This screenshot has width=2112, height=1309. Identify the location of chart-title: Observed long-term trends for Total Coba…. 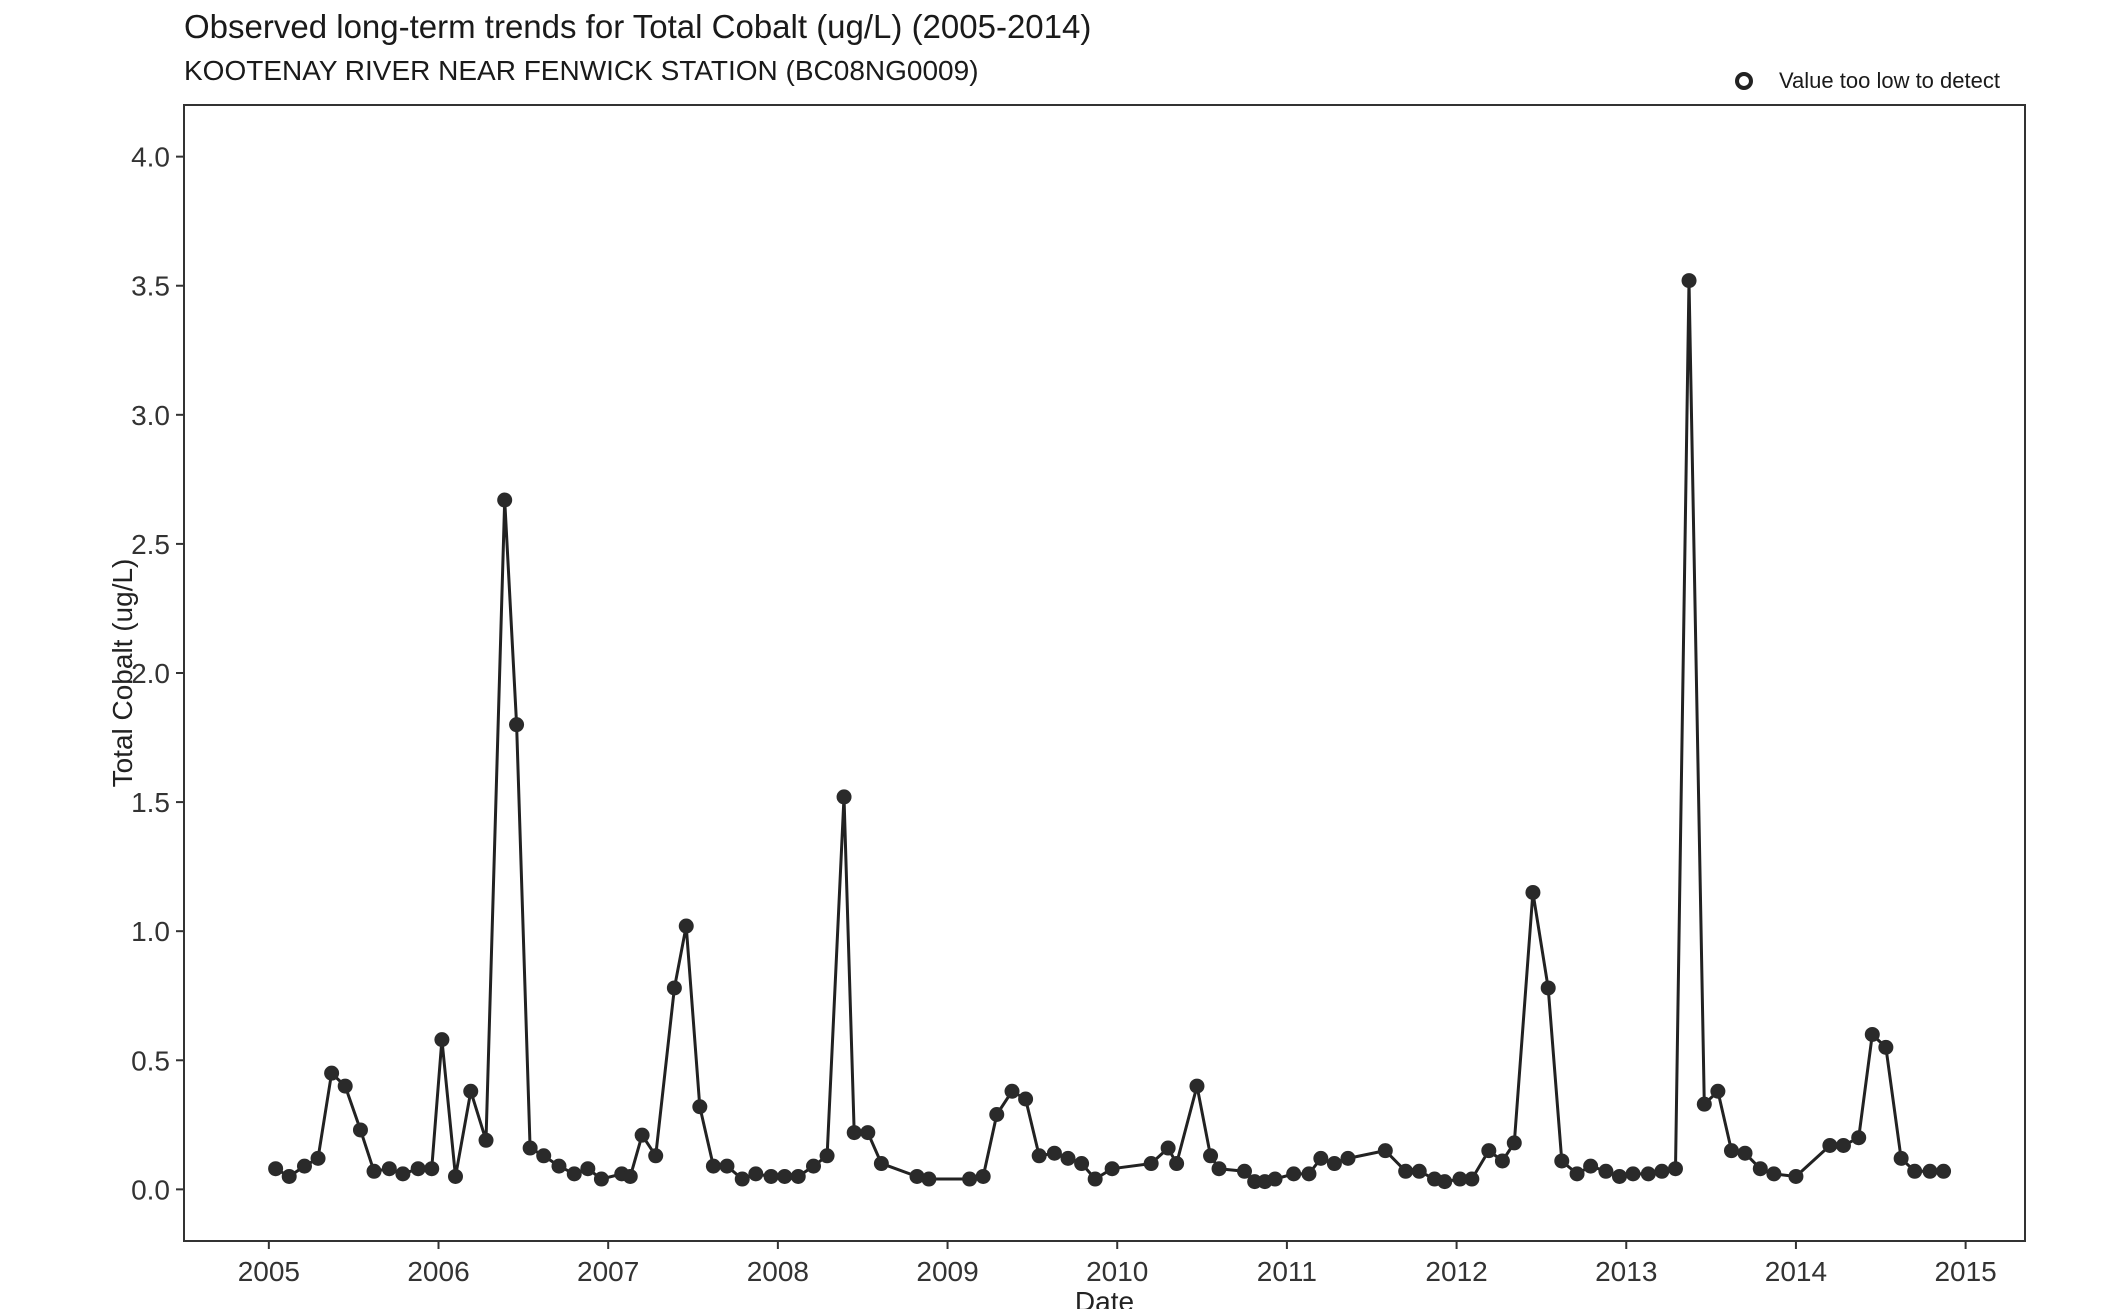
(638, 26).